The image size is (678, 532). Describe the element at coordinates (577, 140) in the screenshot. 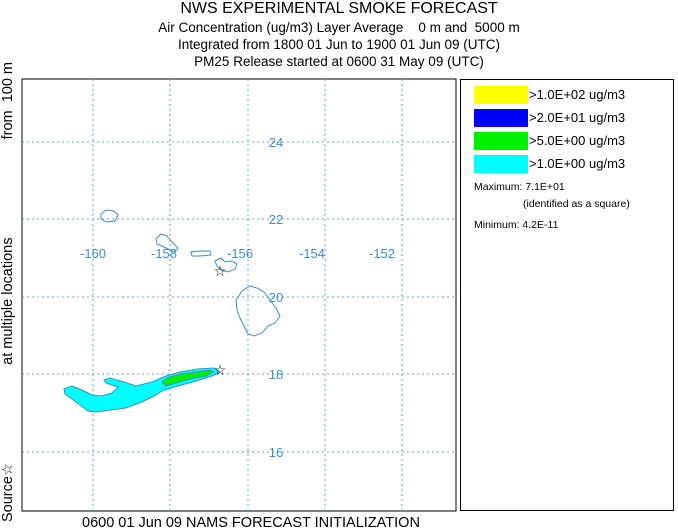

I see `legend-label: >5.0E+00 ug/m3` at that location.